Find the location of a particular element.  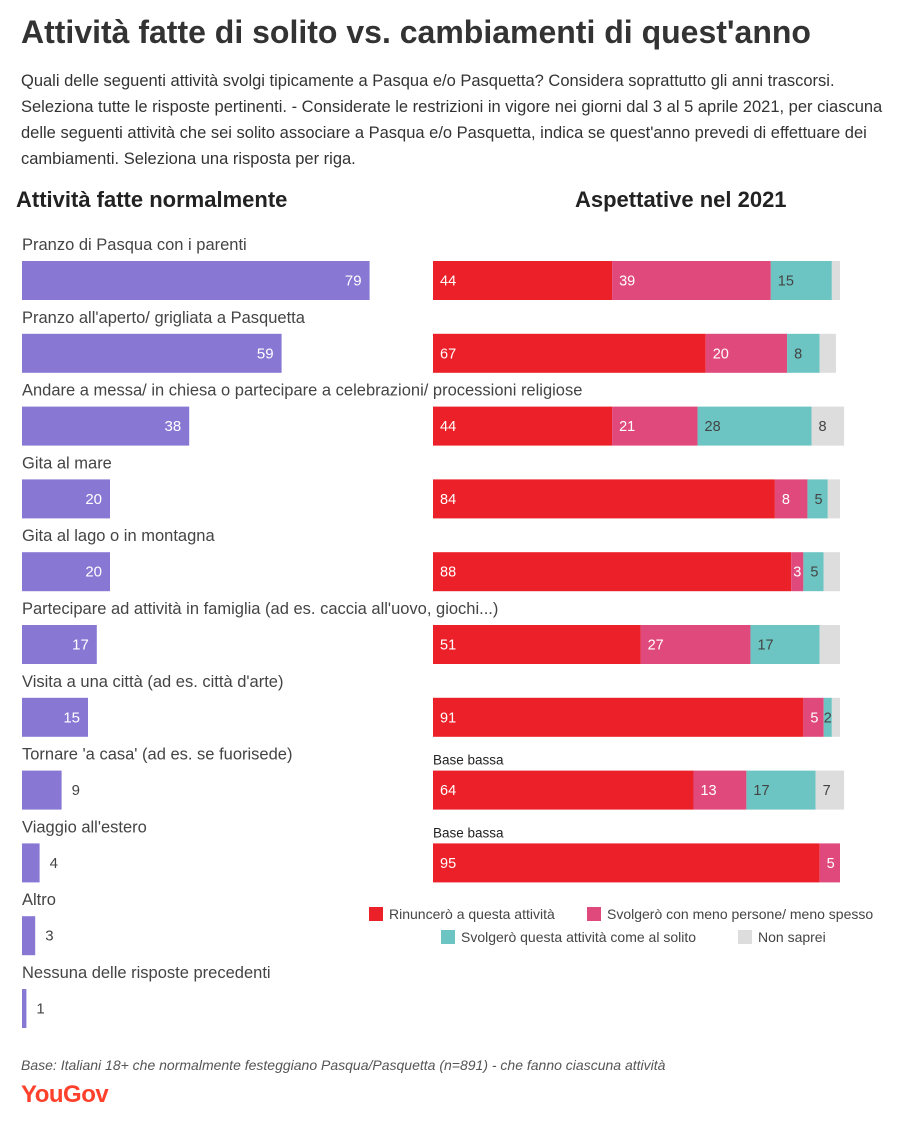

legend-label-meno: Svolgerò con meno persone/ meno spesso is located at coordinates (740, 914).